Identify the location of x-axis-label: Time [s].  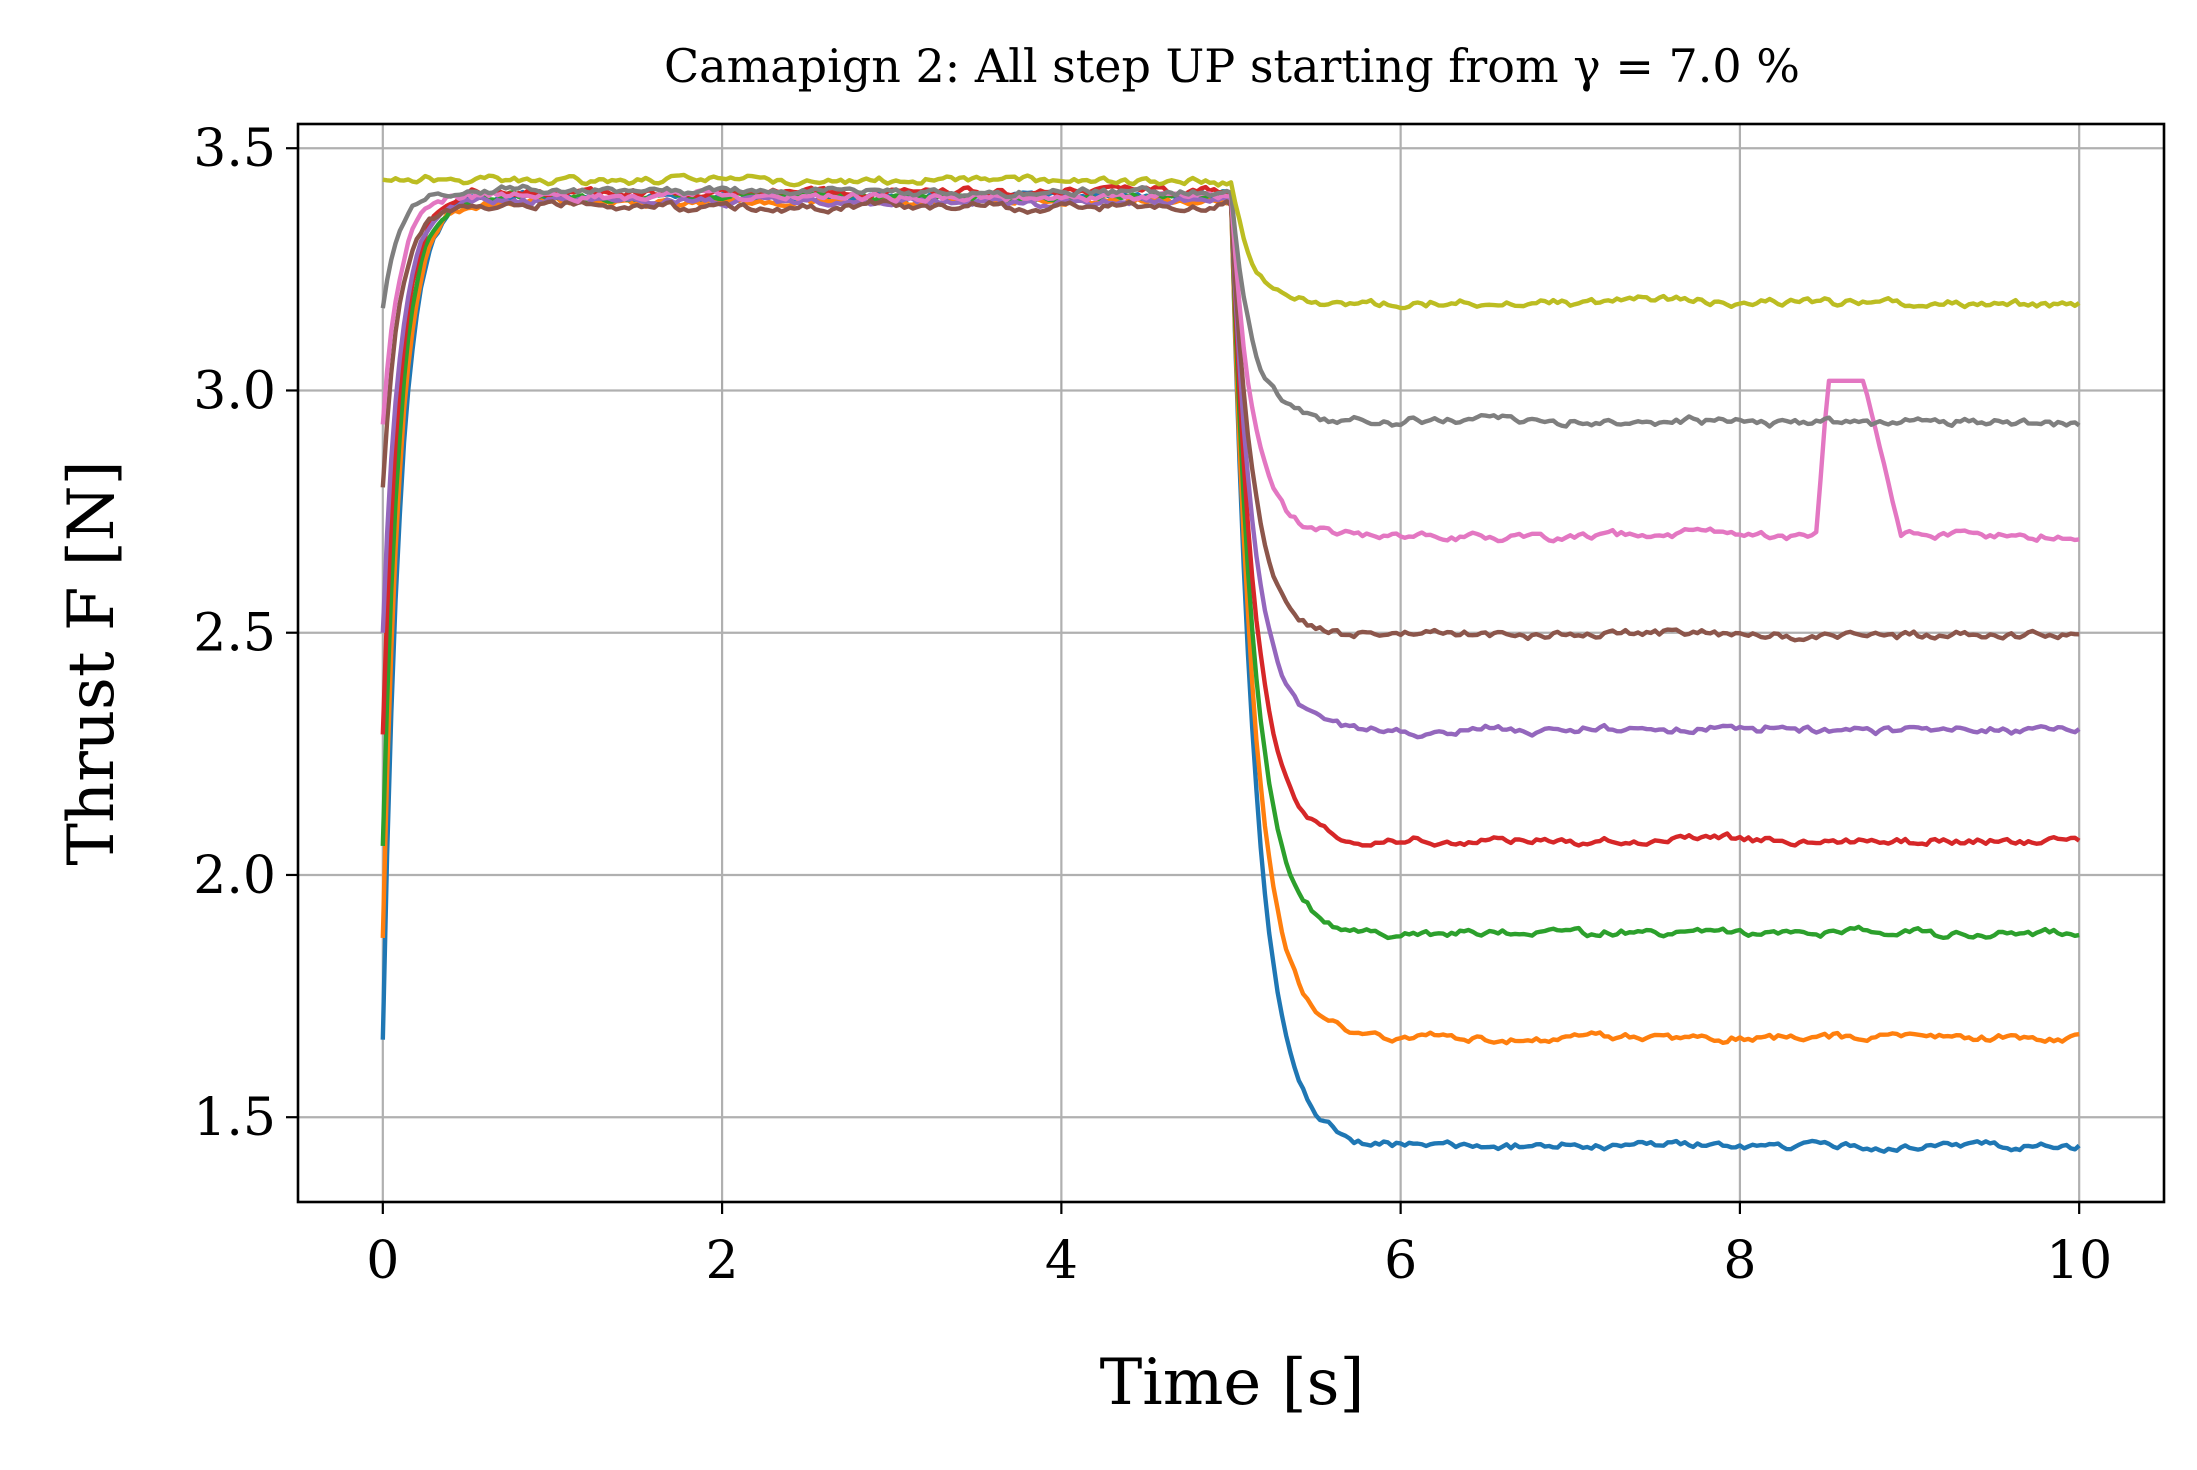
(1232, 1383).